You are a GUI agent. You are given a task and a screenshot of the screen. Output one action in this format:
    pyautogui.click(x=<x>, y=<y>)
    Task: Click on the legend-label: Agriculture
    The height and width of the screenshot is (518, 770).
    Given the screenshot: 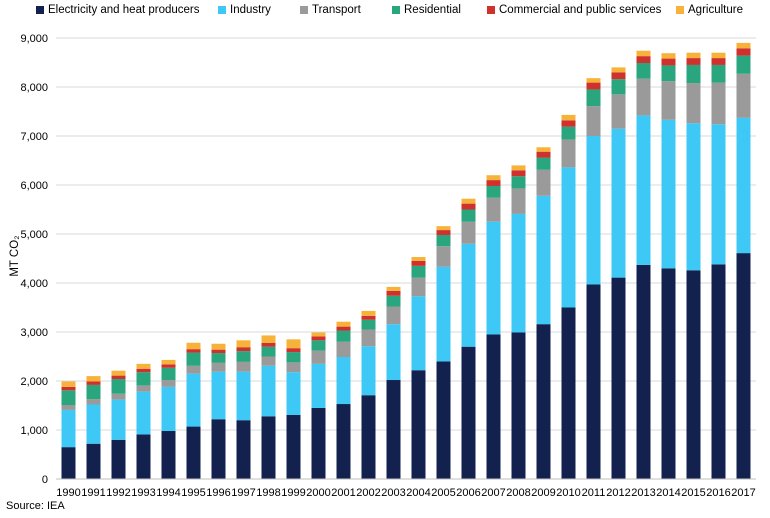 What is the action you would take?
    pyautogui.click(x=715, y=10)
    